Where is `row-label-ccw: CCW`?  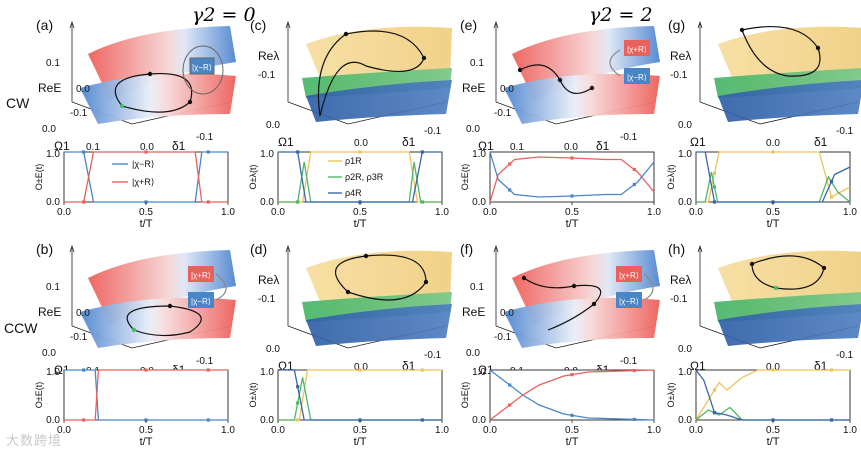
row-label-ccw: CCW is located at coordinates (21, 328).